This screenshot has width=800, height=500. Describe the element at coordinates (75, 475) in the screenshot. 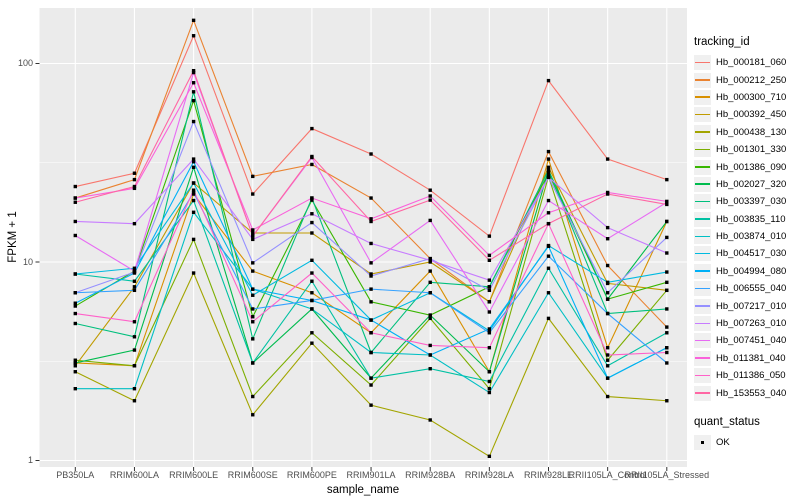

I see `x-tick-label: PB350LA` at that location.